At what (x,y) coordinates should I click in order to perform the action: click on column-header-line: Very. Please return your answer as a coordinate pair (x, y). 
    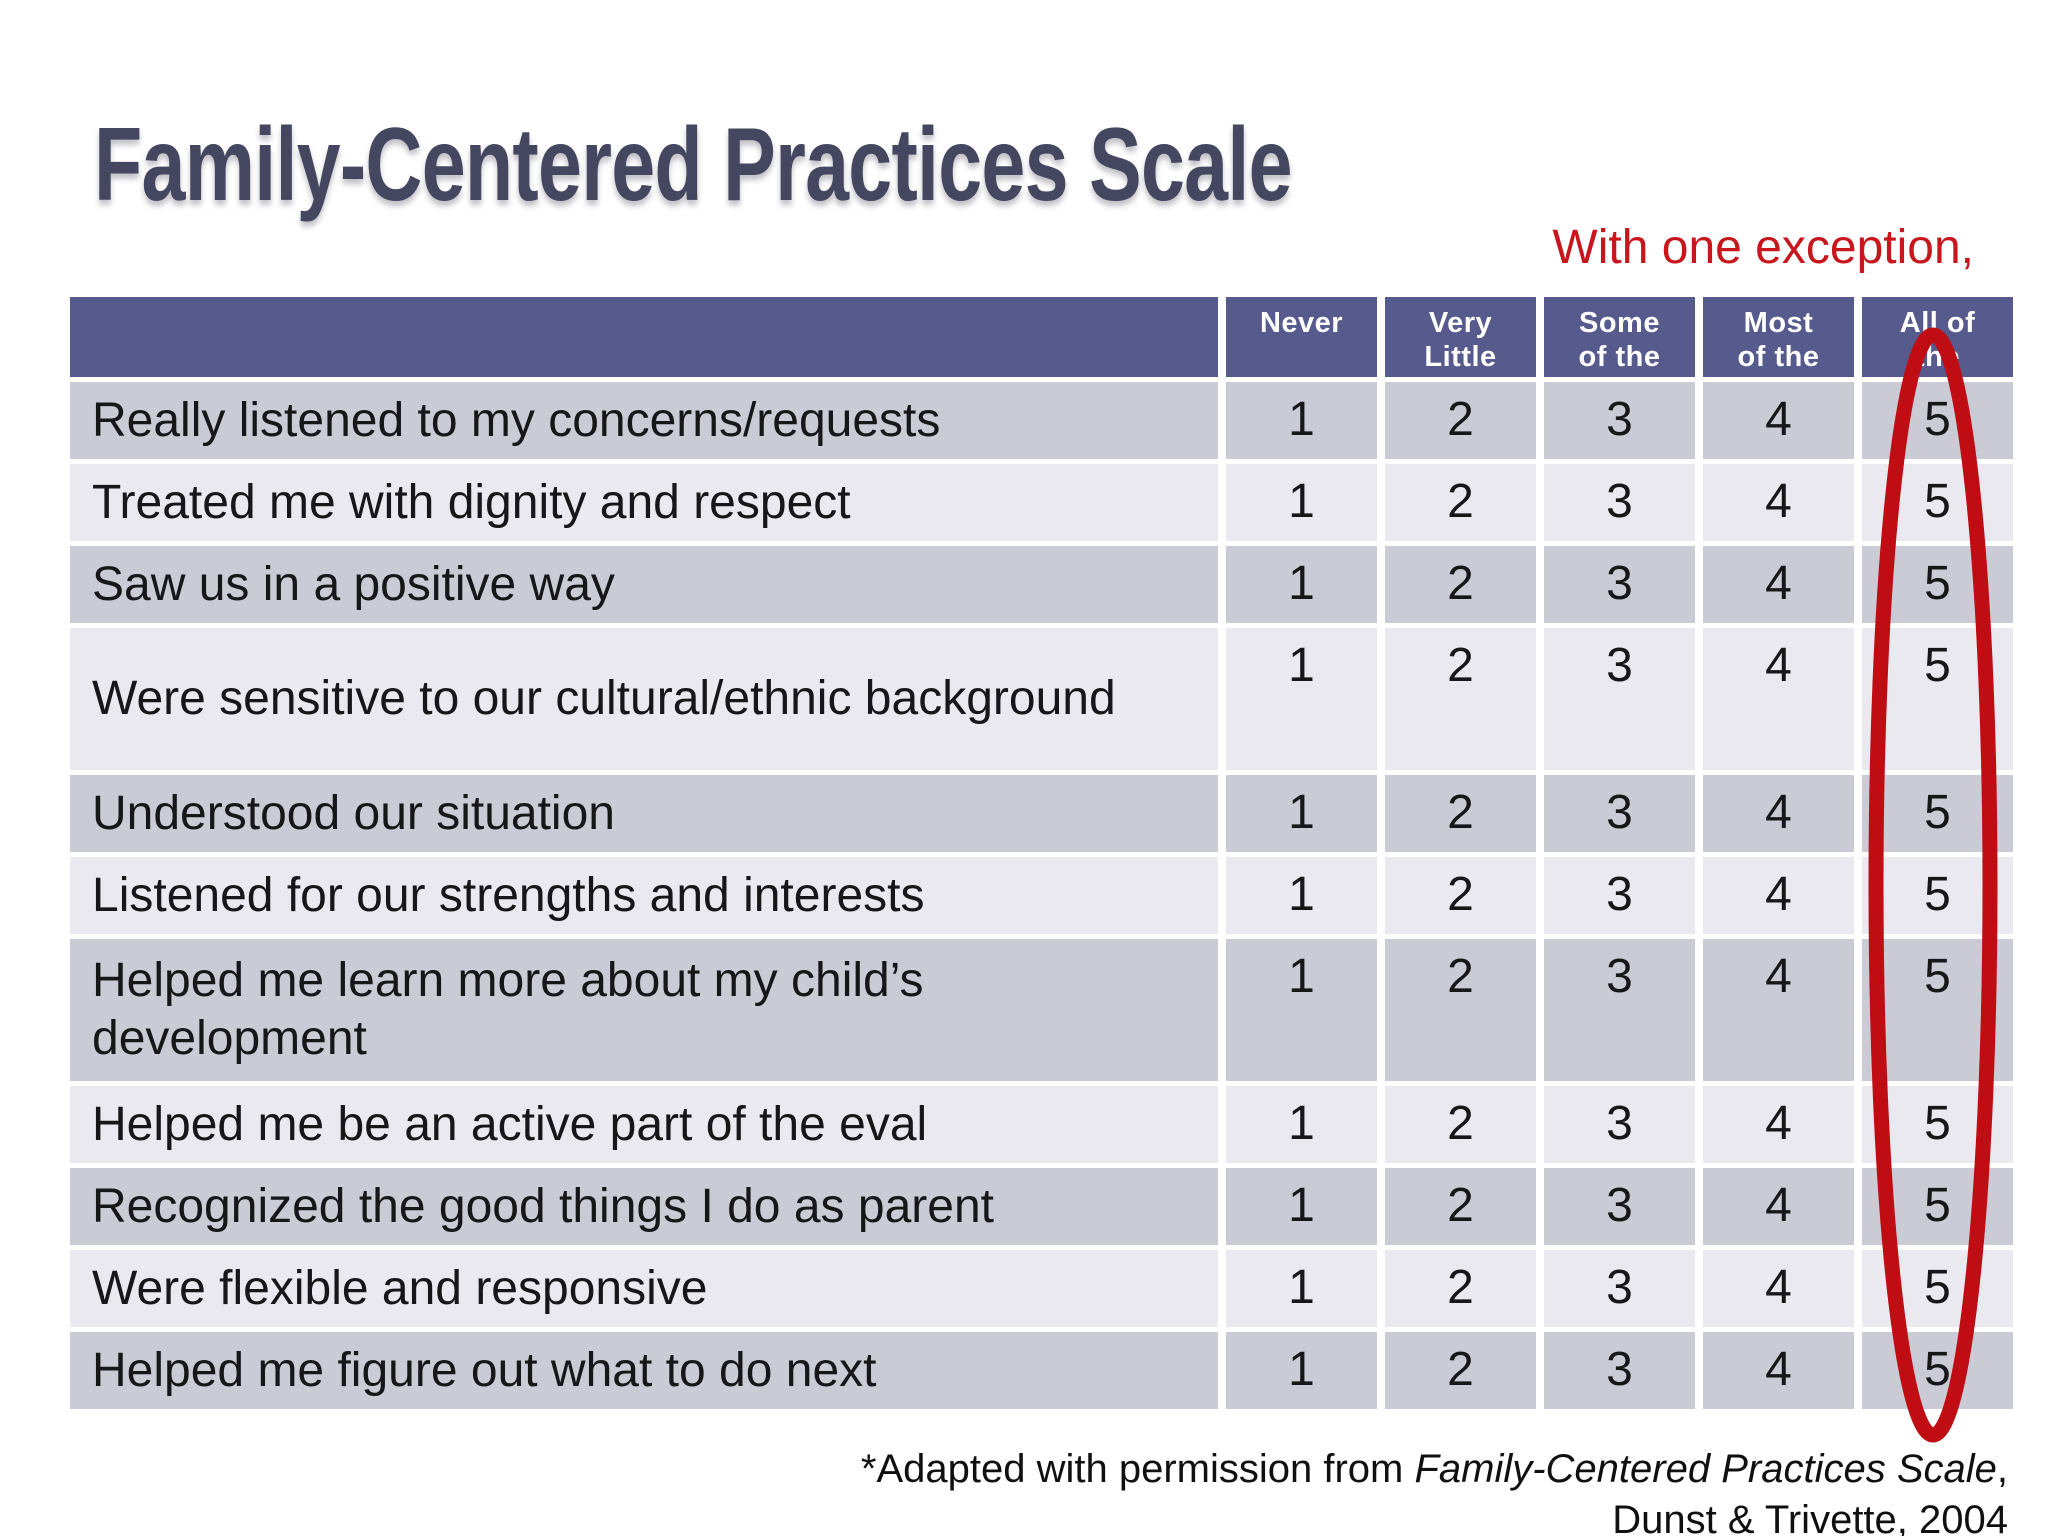
    Looking at the image, I should click on (1460, 323).